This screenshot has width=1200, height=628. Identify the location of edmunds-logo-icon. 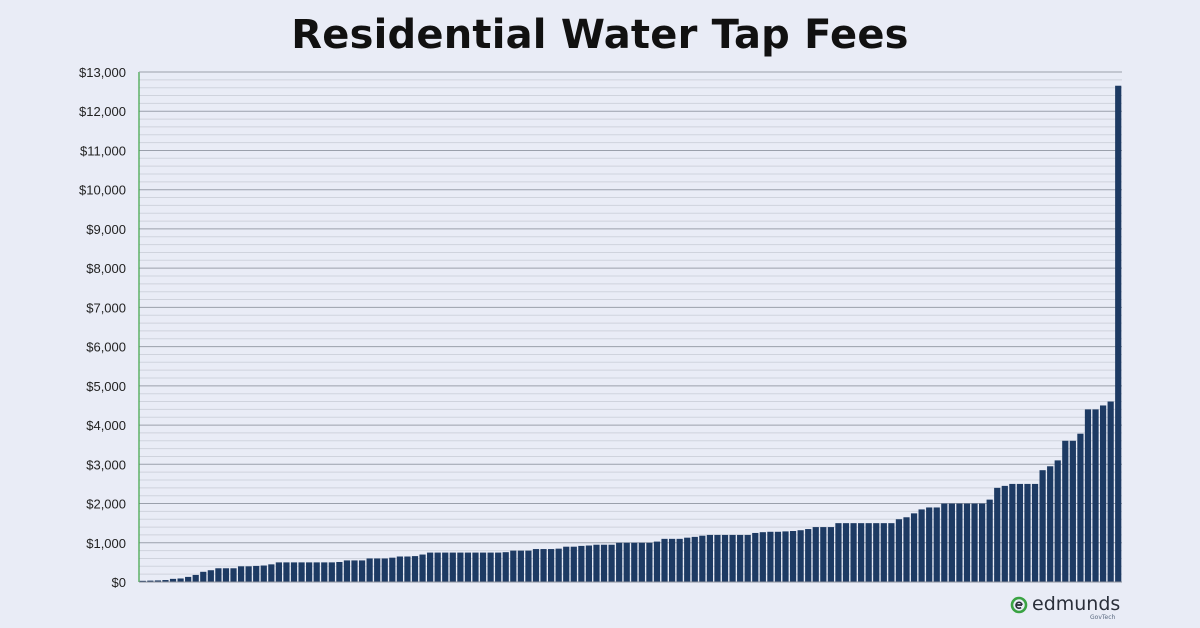
(1019, 605).